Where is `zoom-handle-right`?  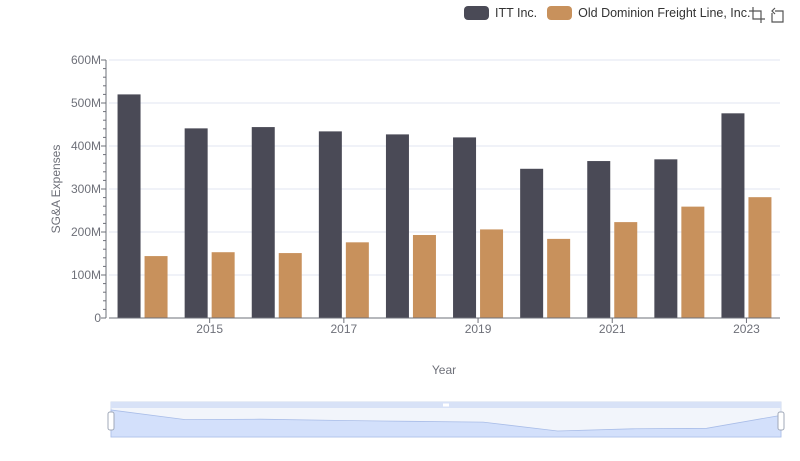 zoom-handle-right is located at coordinates (781, 421).